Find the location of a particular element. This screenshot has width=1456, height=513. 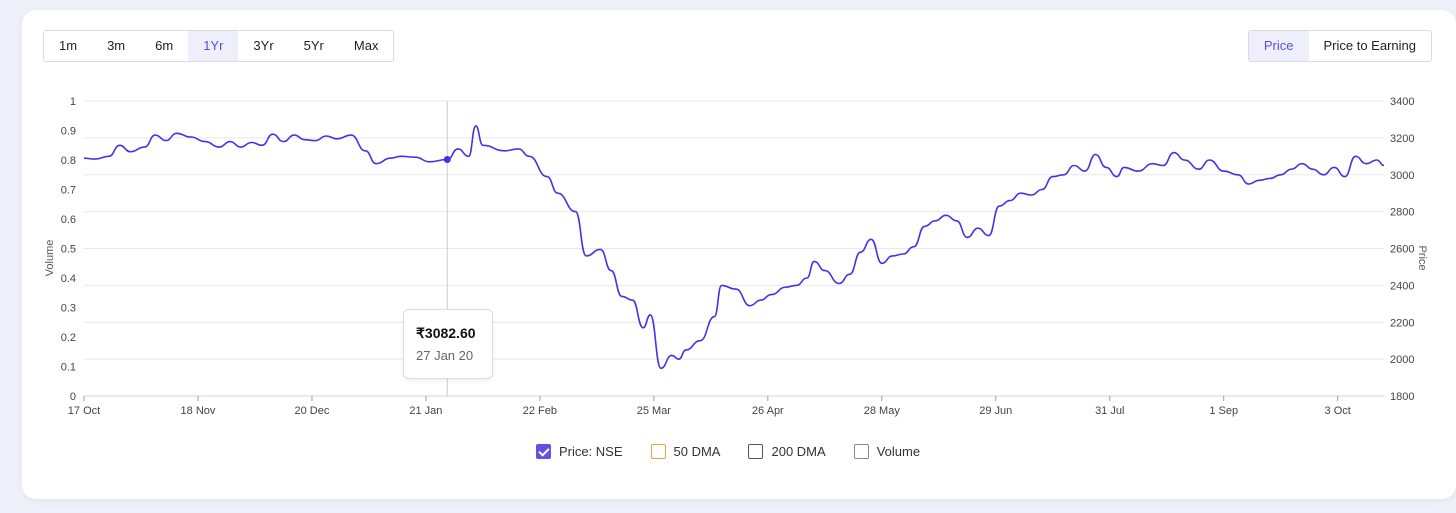

left-axis-ticks: 0 0.1 0.2 0.3 0.4 0.5 0.6 0.7 0.8 0.9 1 is located at coordinates (68, 249).